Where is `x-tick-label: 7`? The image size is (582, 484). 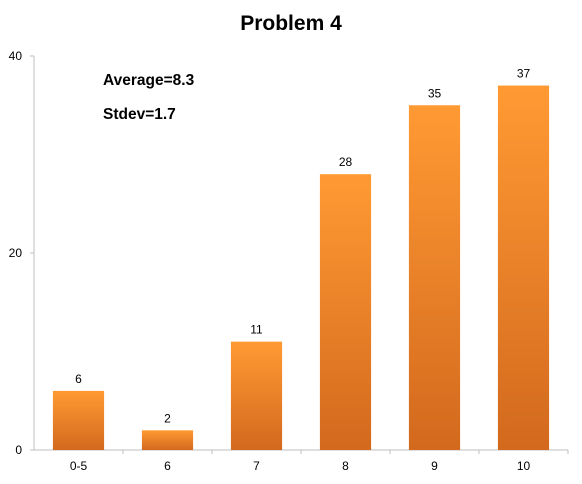
x-tick-label: 7 is located at coordinates (256, 466).